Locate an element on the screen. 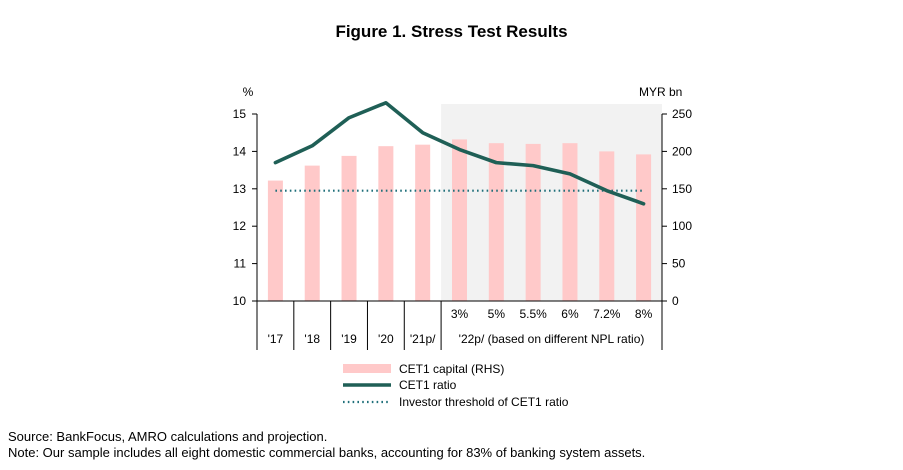  right-tick-label-2: 100 is located at coordinates (682, 226).